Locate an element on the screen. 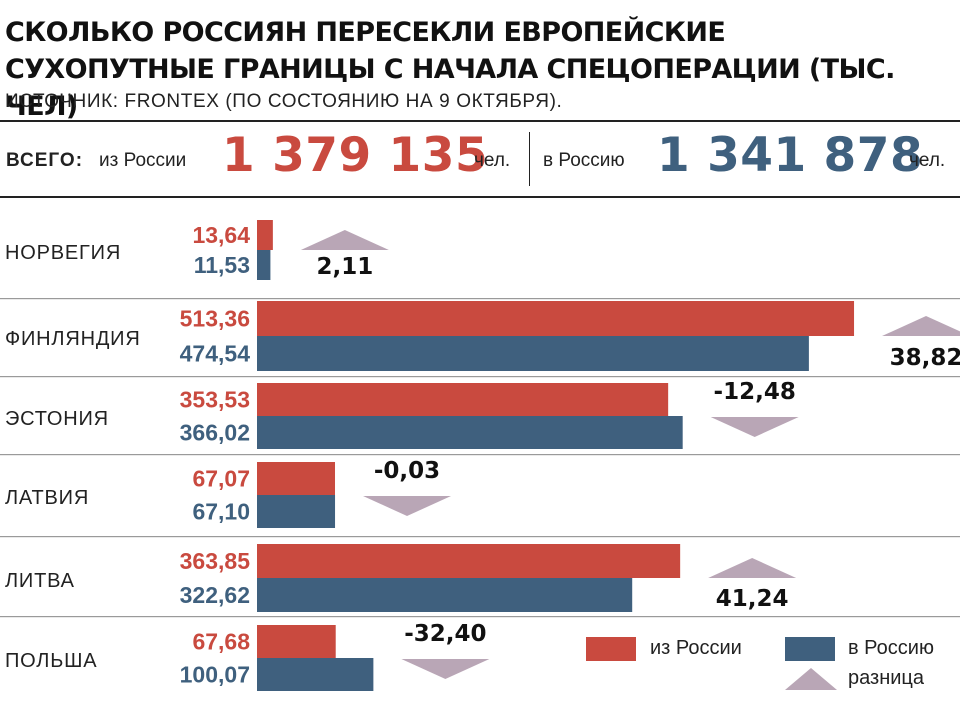 The height and width of the screenshot is (713, 960). legend-swatch-to is located at coordinates (810, 649).